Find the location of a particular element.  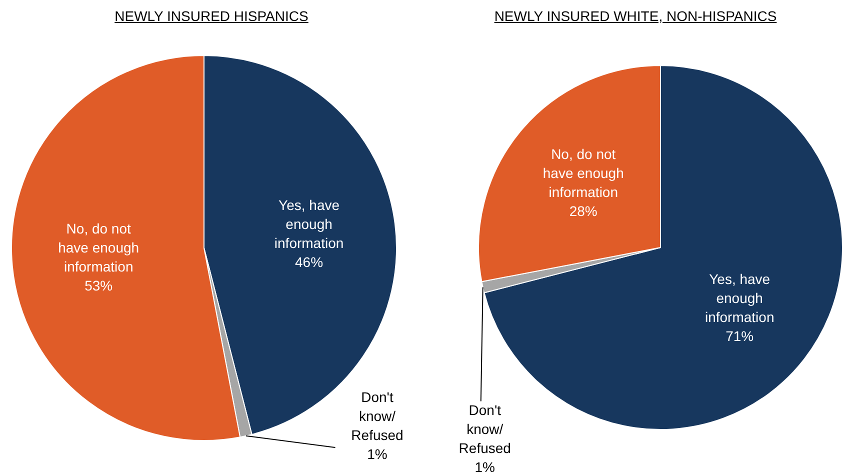

data-label: 71% is located at coordinates (740, 336).